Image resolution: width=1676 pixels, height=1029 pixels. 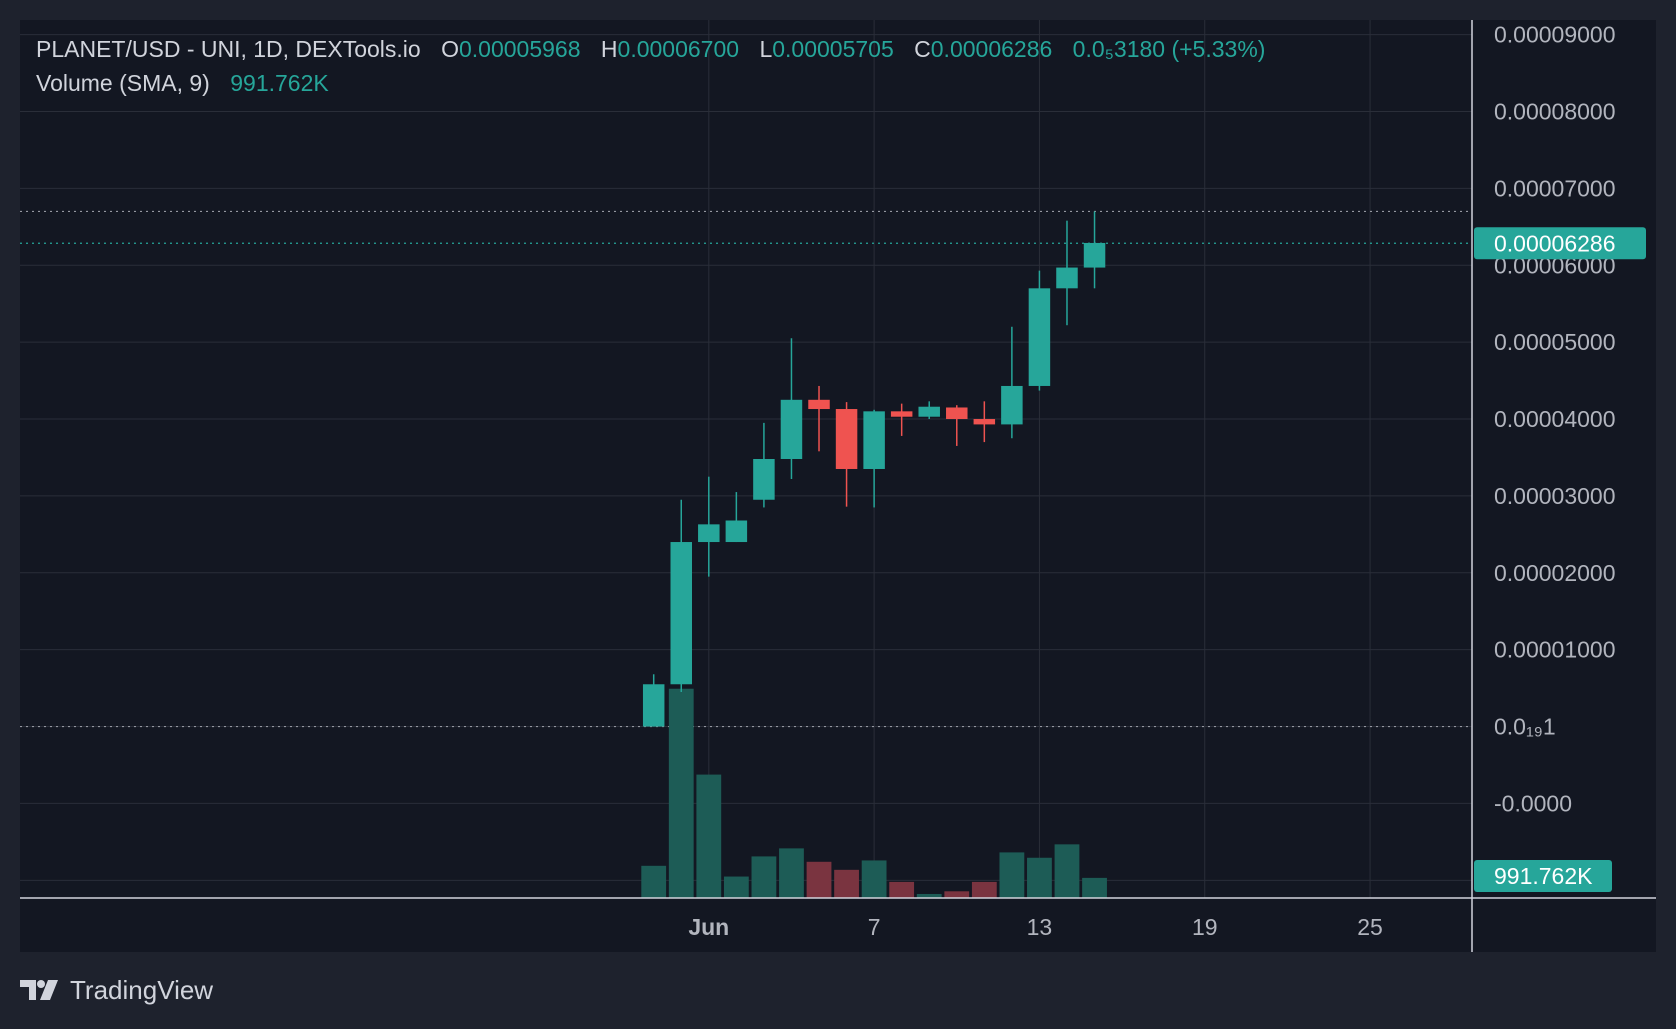 I want to click on legend-close-value: 0.00006286, so click(x=991, y=49).